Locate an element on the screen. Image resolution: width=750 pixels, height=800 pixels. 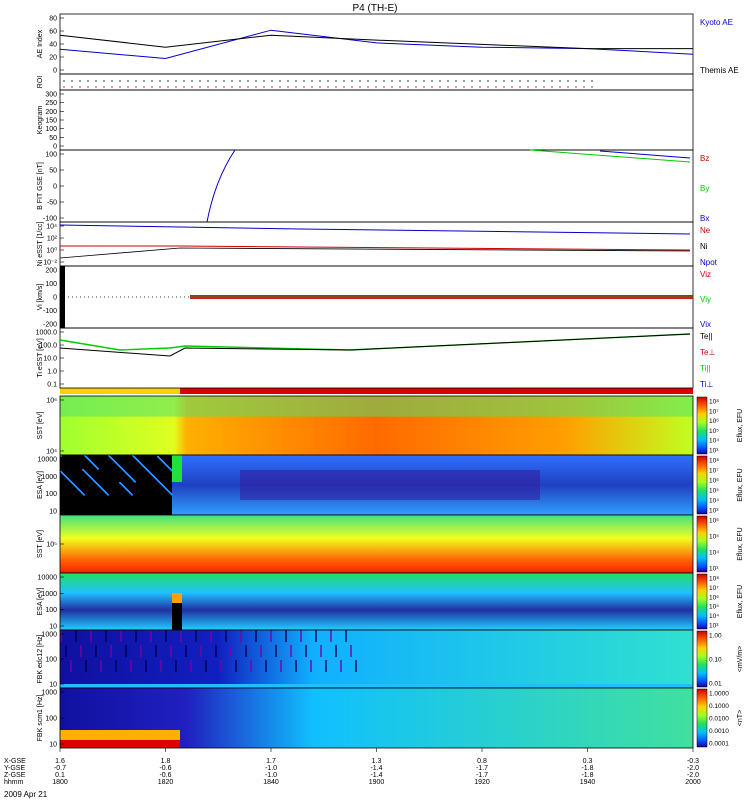
colorbar-tick-label: 10⁷ is located at coordinates (714, 471).